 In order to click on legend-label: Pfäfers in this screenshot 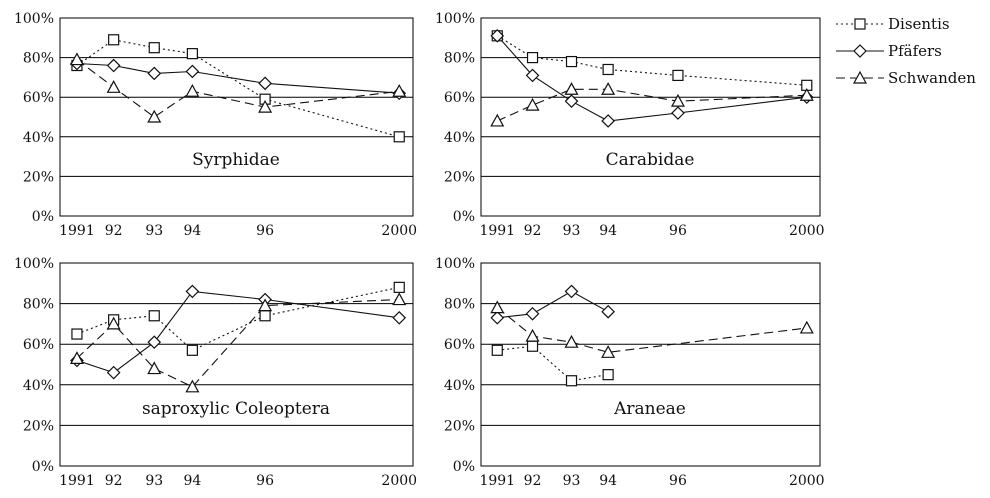, I will do `click(915, 51)`.